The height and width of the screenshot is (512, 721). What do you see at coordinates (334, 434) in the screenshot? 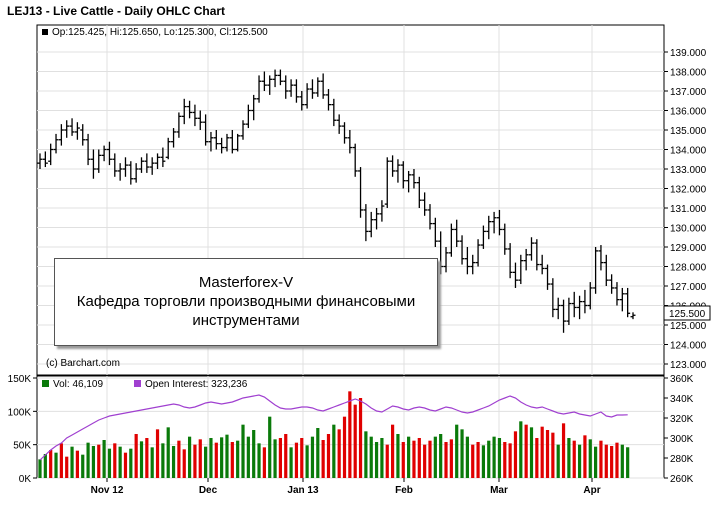
I see `volume-bars` at bounding box center [334, 434].